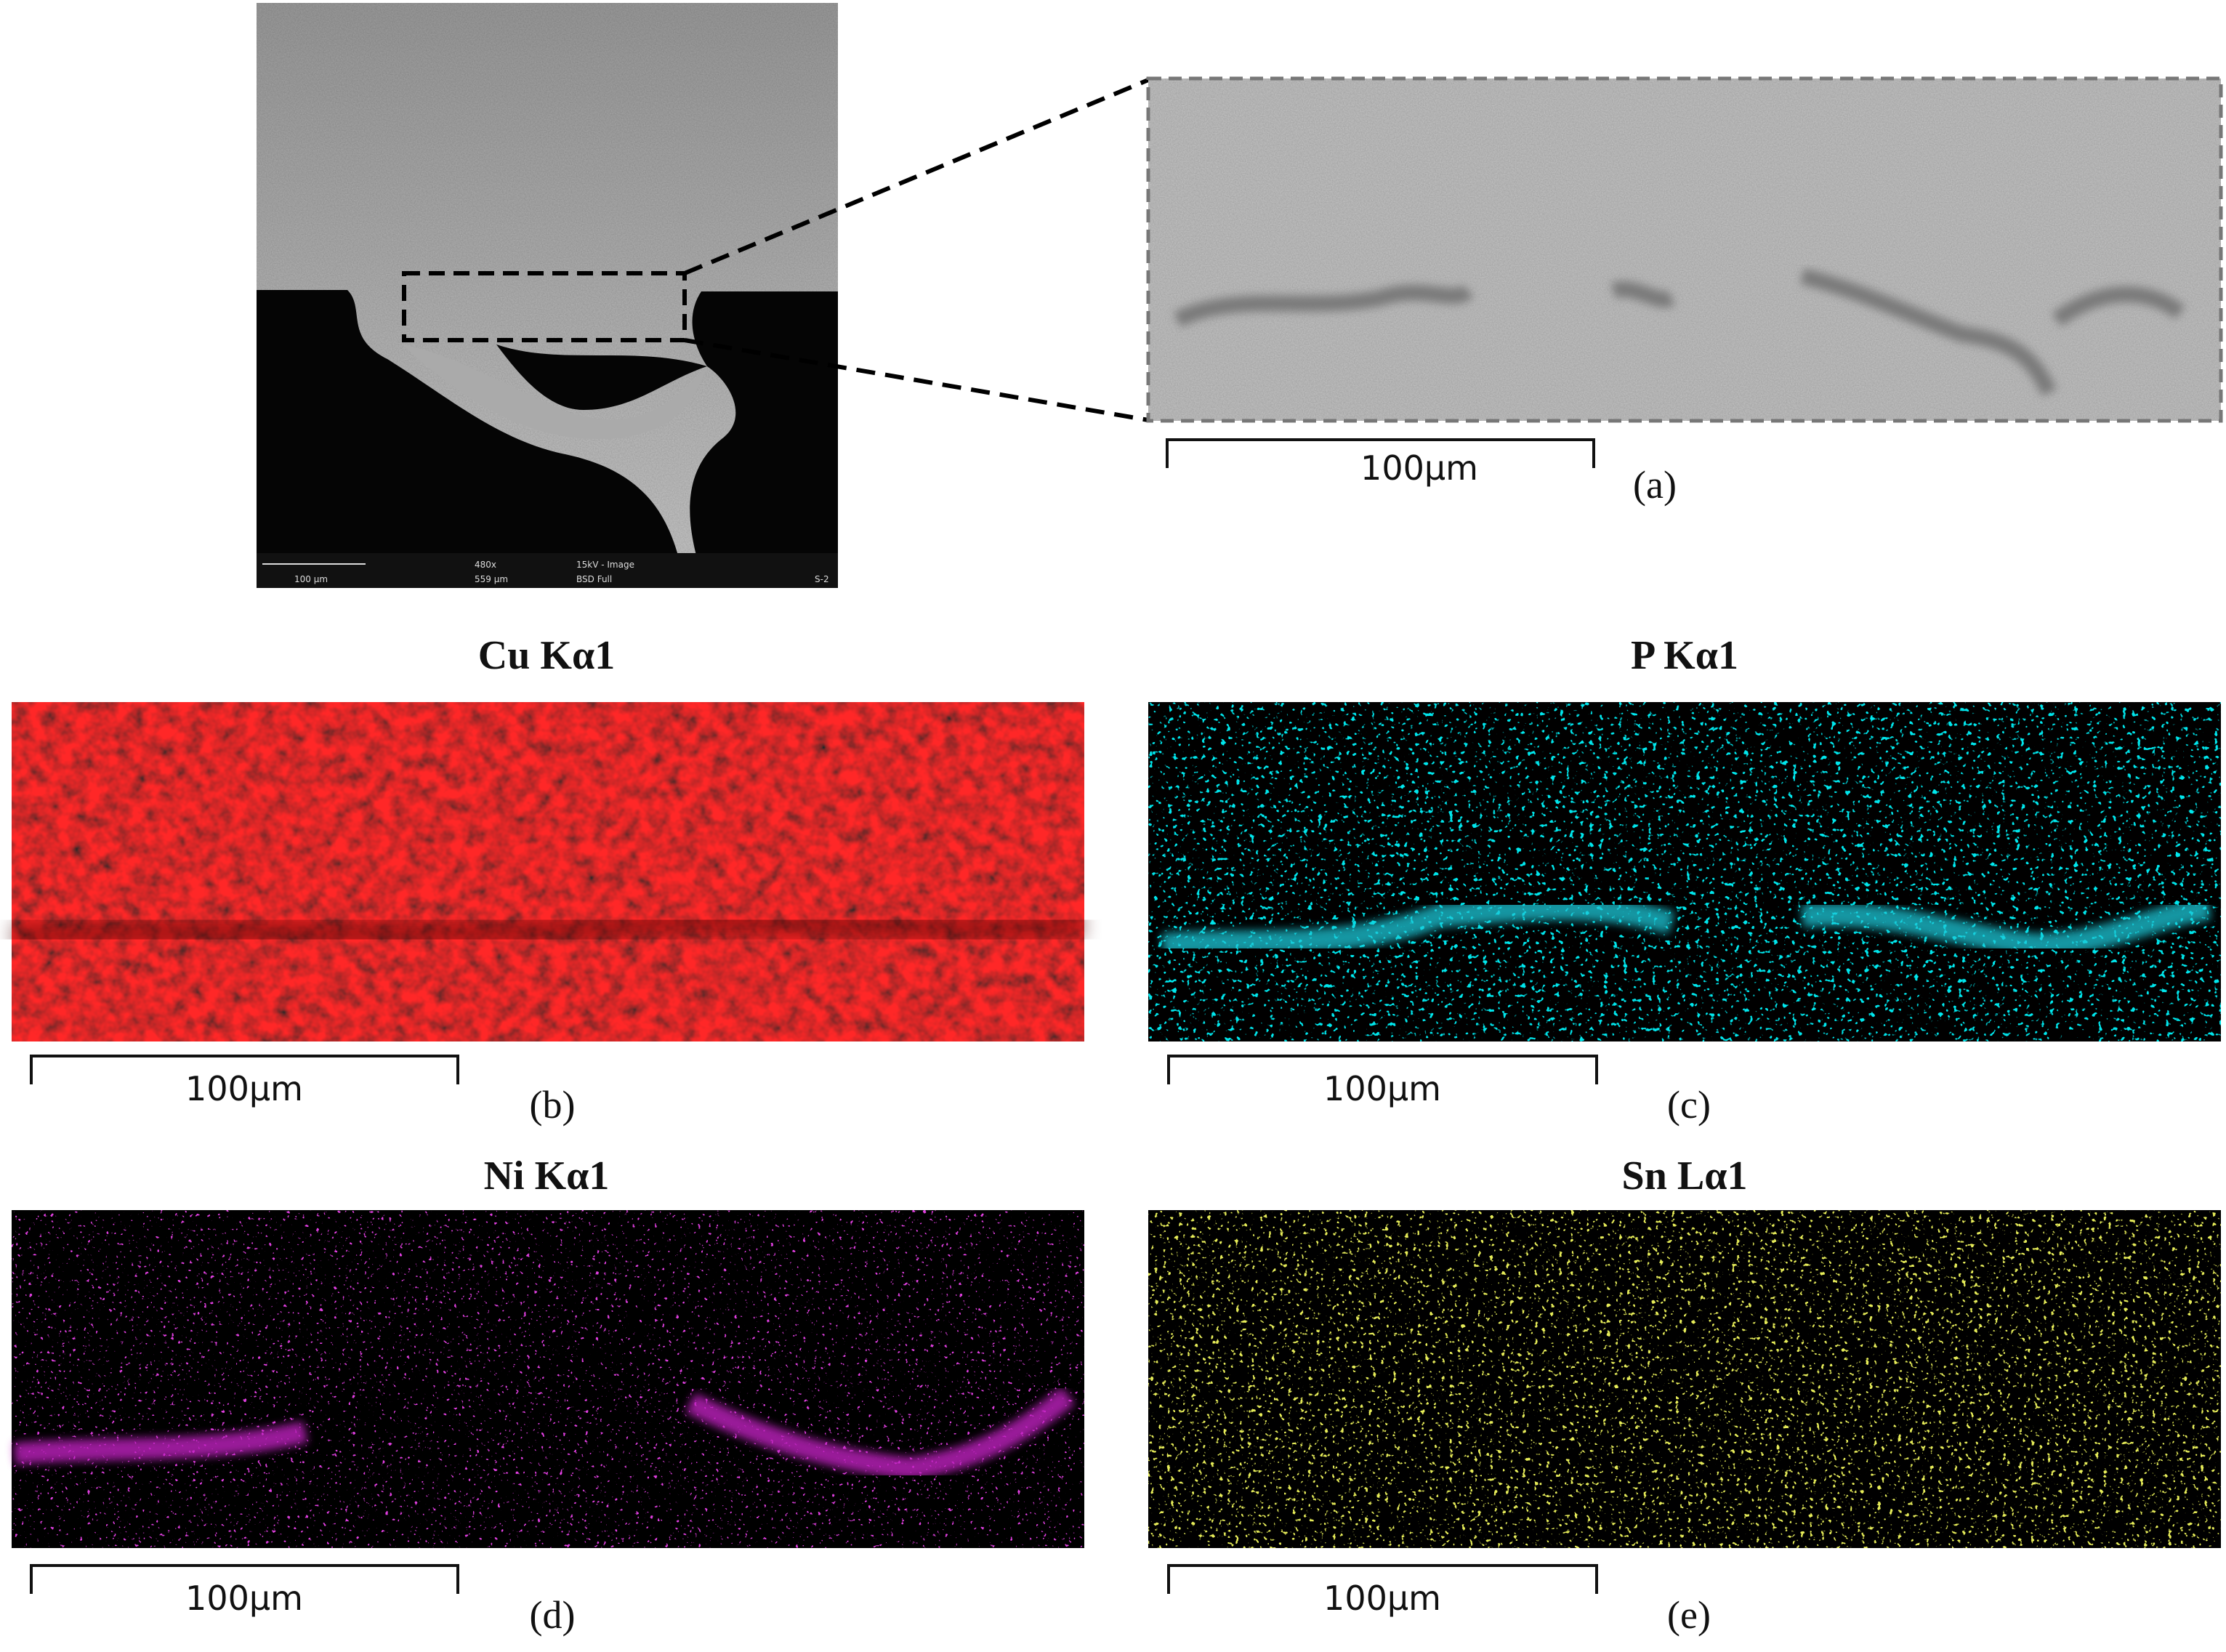 The image size is (2226, 1652). Describe the element at coordinates (547, 655) in the screenshot. I see `map-title: Cu Kα1` at that location.